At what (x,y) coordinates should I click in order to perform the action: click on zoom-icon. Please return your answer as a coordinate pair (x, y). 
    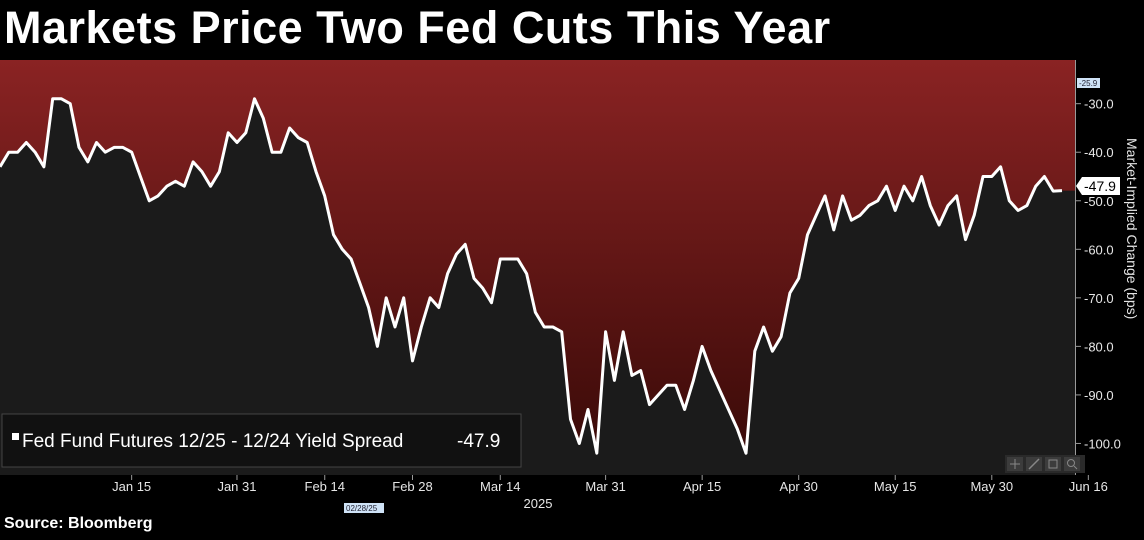
    Looking at the image, I should click on (1072, 464).